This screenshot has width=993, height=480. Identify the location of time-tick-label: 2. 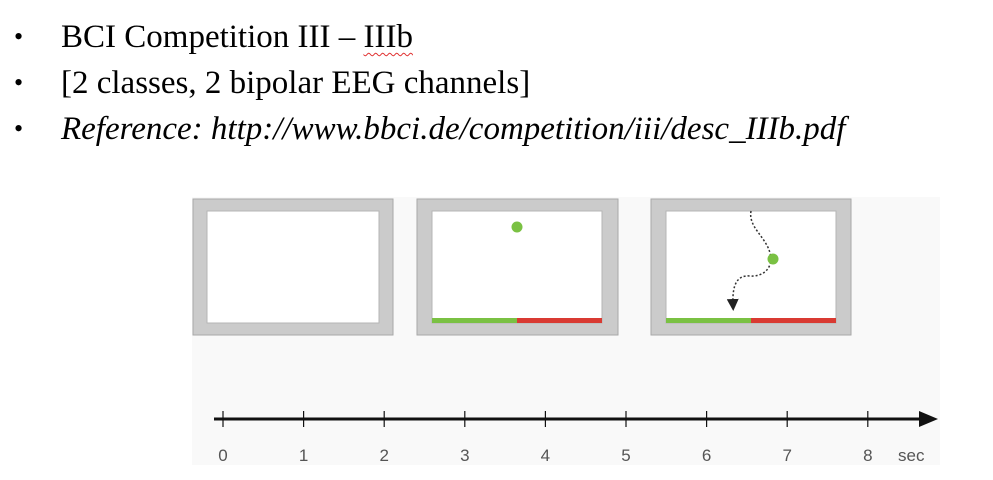
(383, 455).